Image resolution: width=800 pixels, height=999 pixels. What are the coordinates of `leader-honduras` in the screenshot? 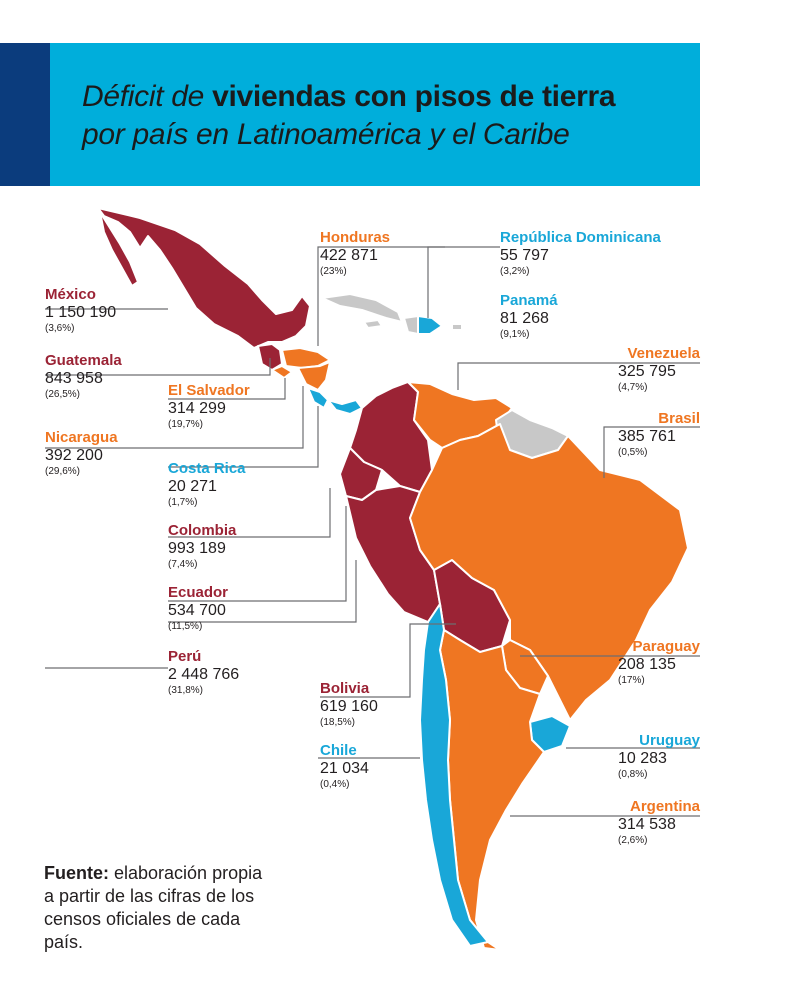 It's located at (381, 296).